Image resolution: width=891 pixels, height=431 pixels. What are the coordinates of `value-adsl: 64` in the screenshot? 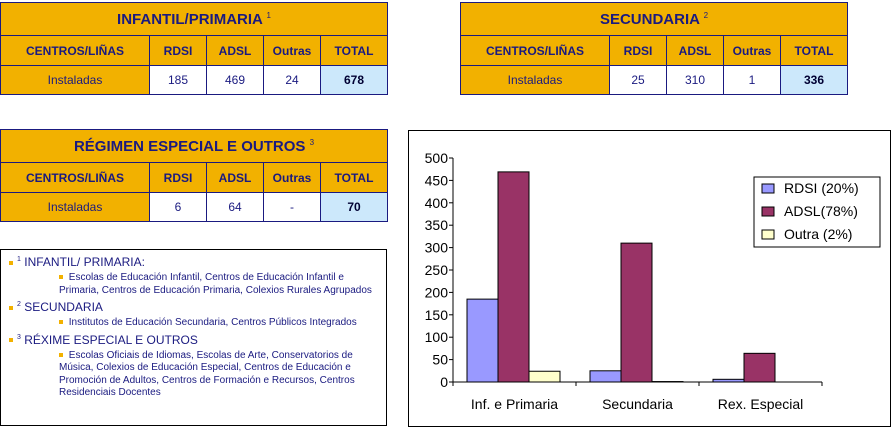 It's located at (235, 207).